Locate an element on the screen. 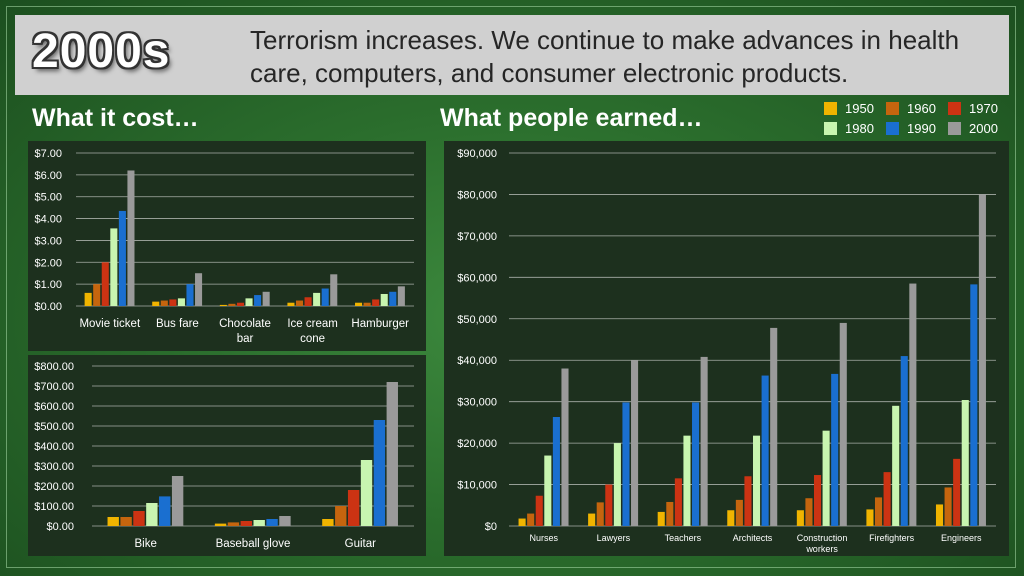  y-tick-label: $4.00 is located at coordinates (48, 220).